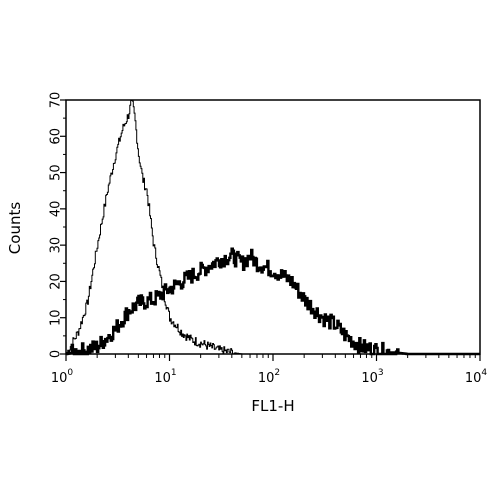 The width and height of the screenshot is (500, 500). What do you see at coordinates (56, 354) in the screenshot?
I see `y-tick-label: 0` at bounding box center [56, 354].